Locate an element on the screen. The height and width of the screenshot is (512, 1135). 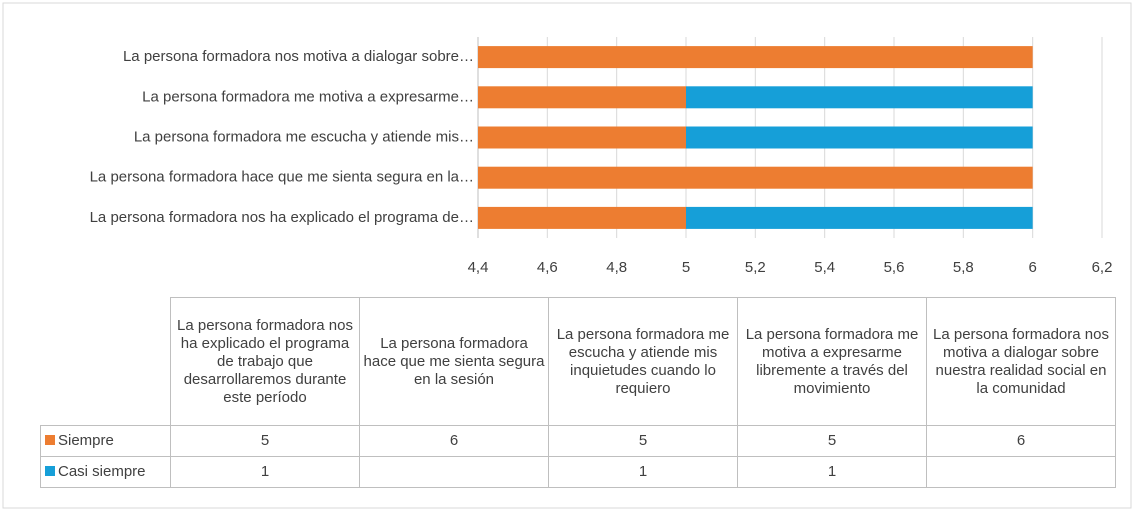
series-row: Siempre 5 6 5 5 6 is located at coordinates (578, 441).